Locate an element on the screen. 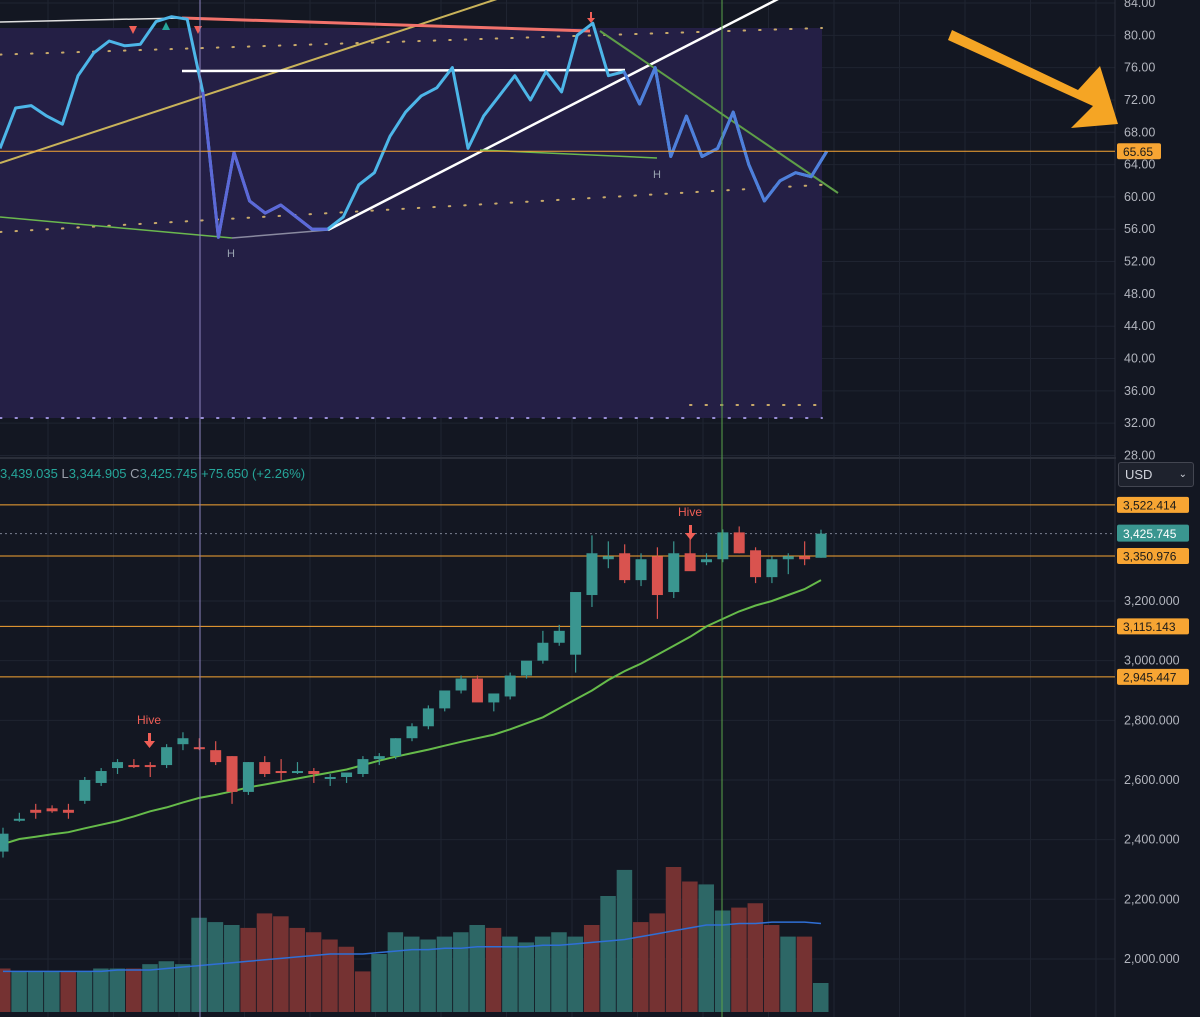 The width and height of the screenshot is (1200, 1017). rsi-axis-tick: 68.00 is located at coordinates (1139, 132).